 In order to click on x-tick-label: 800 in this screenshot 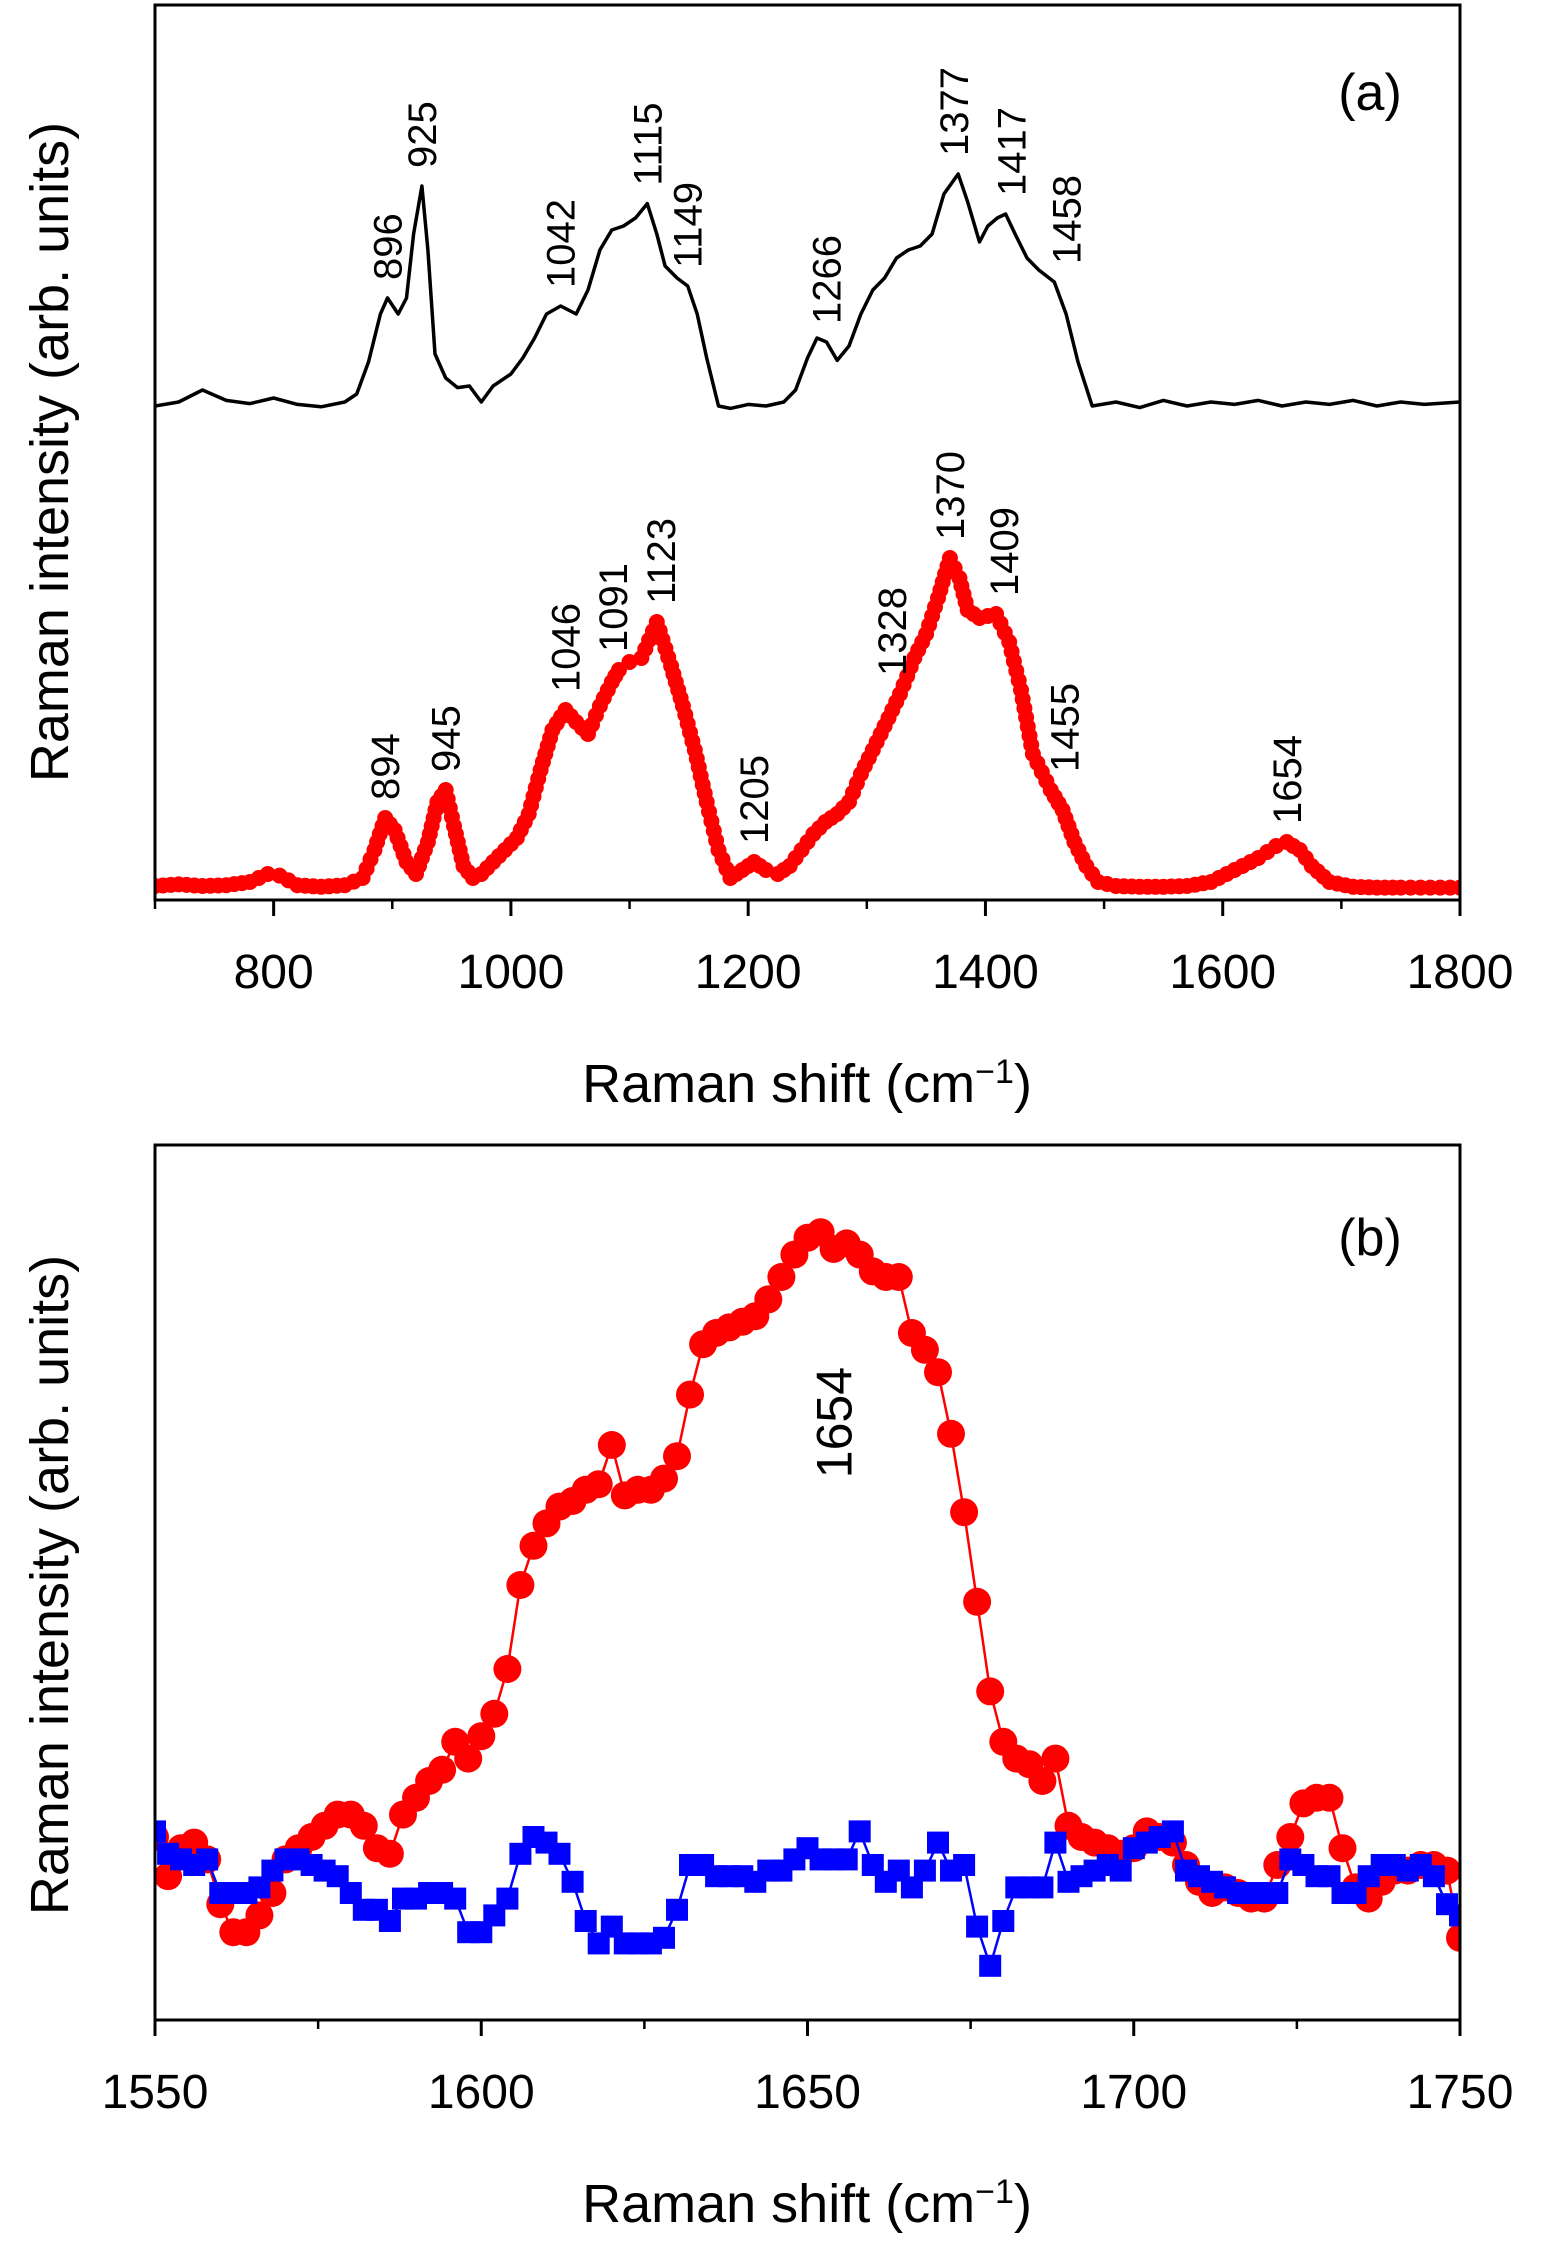, I will do `click(274, 972)`.